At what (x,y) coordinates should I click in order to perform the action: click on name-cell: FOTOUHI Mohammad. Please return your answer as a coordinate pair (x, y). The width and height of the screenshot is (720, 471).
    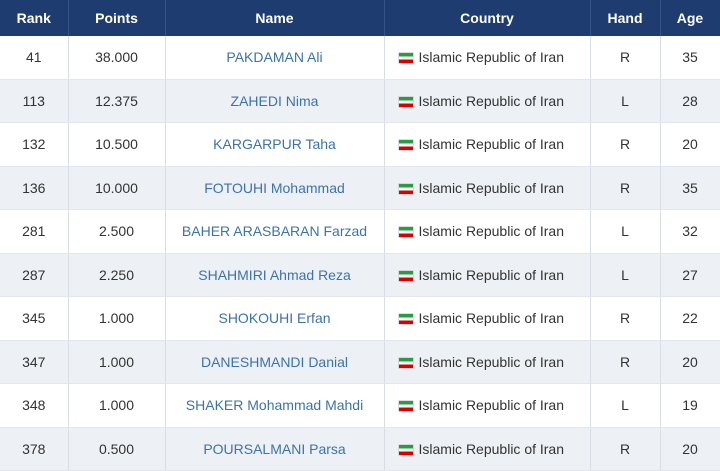
    Looking at the image, I should click on (275, 188).